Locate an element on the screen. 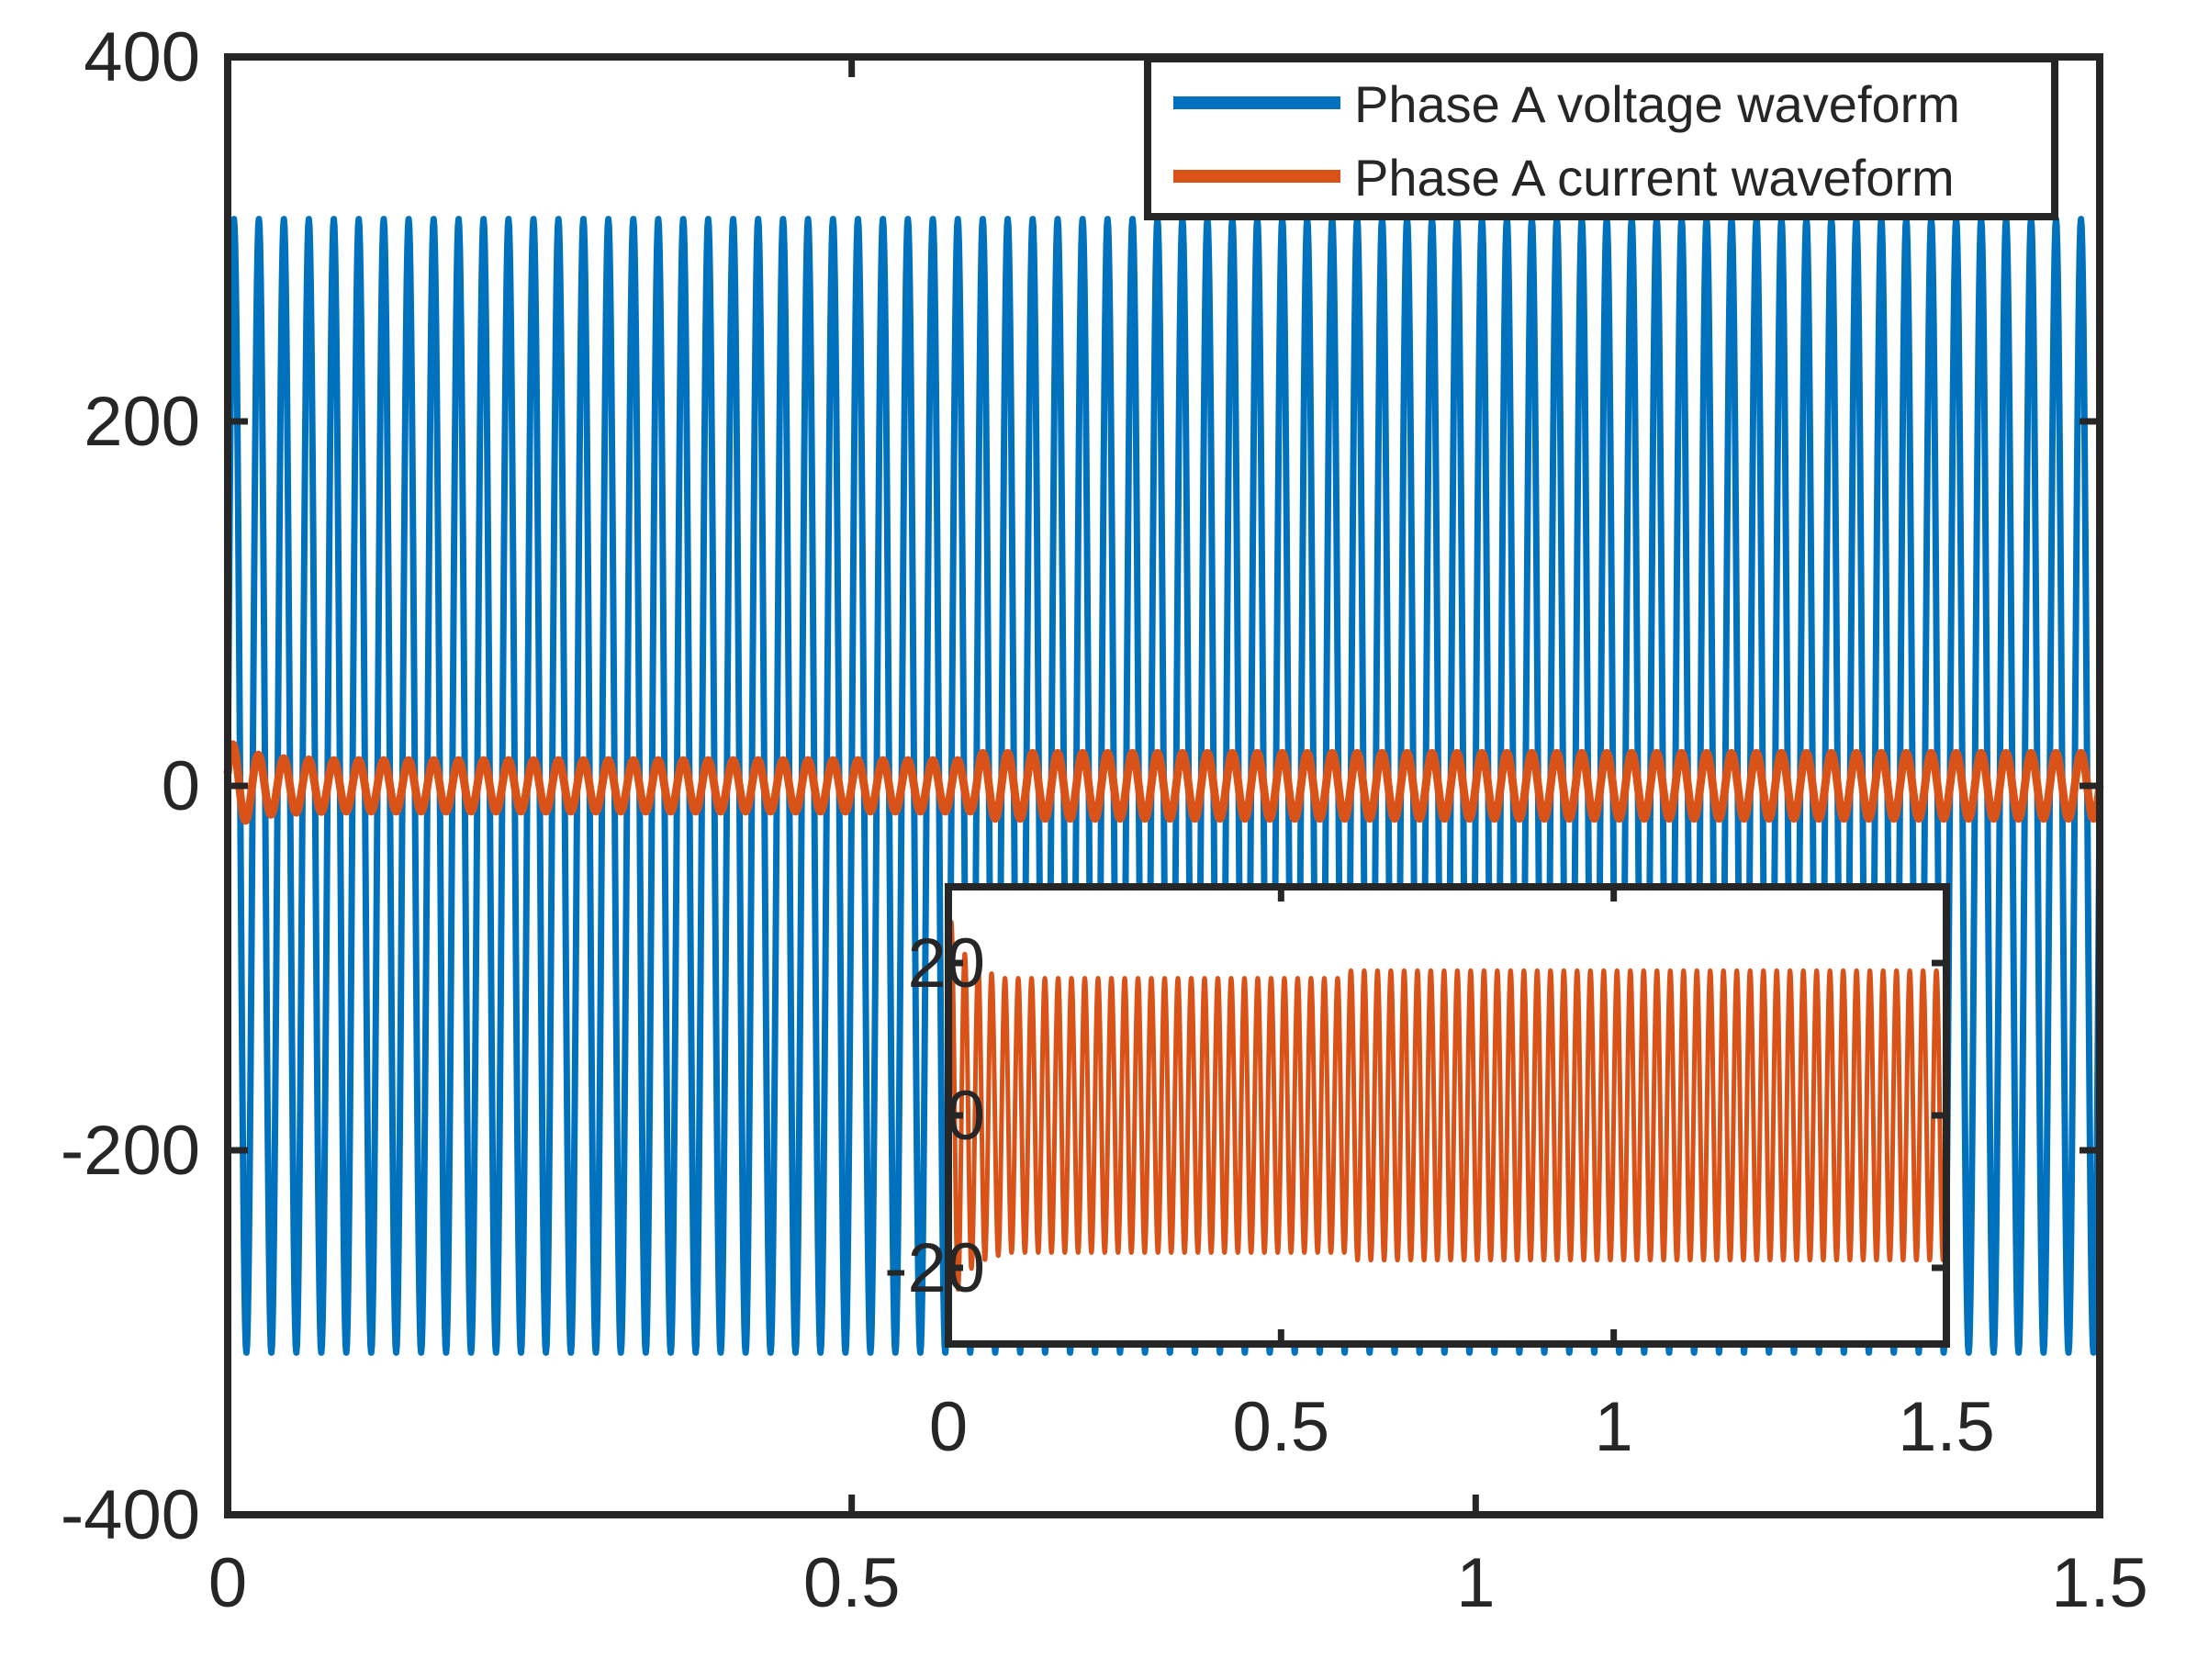 This screenshot has width=2186, height=1680. inset-y-tick-labels: -20 0 20 is located at coordinates (934, 1115).